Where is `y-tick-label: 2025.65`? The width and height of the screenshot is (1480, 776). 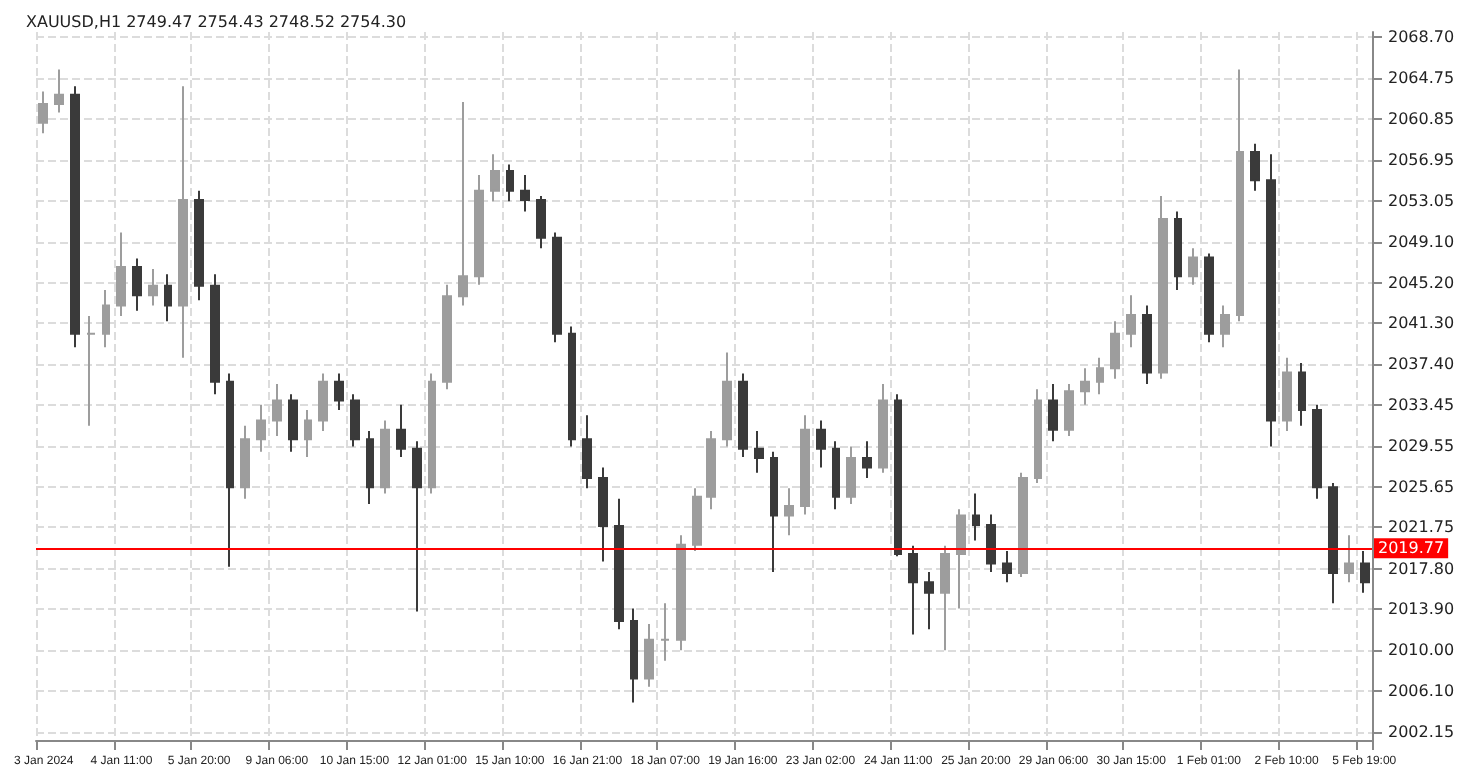 y-tick-label: 2025.65 is located at coordinates (1421, 486).